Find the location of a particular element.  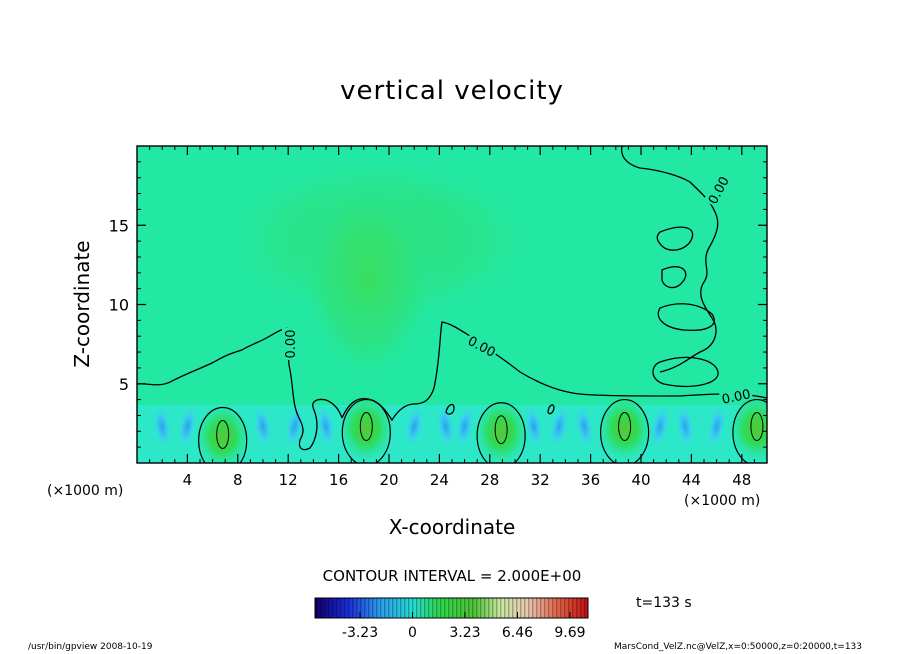

x-tick-label: 12 is located at coordinates (288, 480).